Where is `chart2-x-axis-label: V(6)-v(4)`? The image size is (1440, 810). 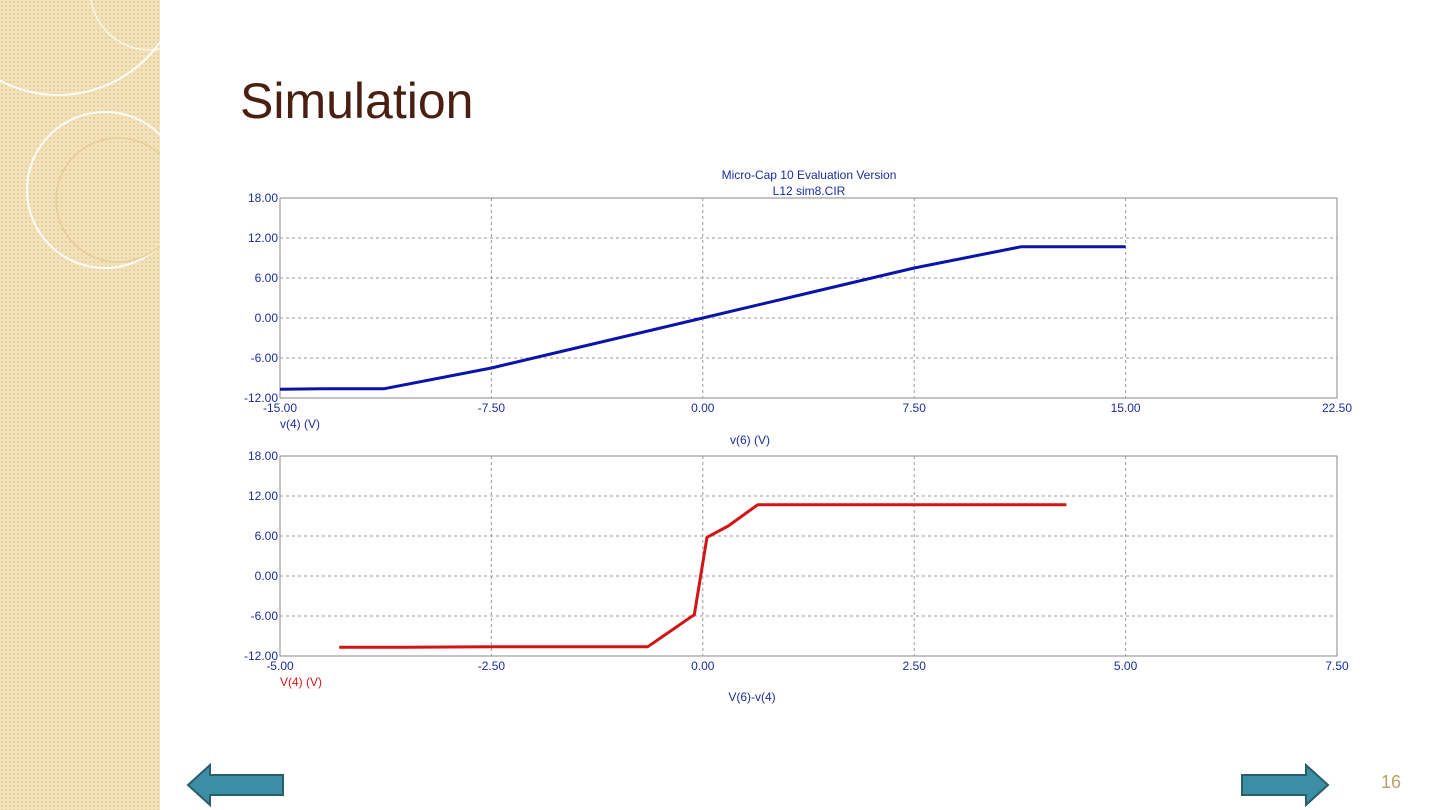 chart2-x-axis-label: V(6)-v(4) is located at coordinates (751, 697).